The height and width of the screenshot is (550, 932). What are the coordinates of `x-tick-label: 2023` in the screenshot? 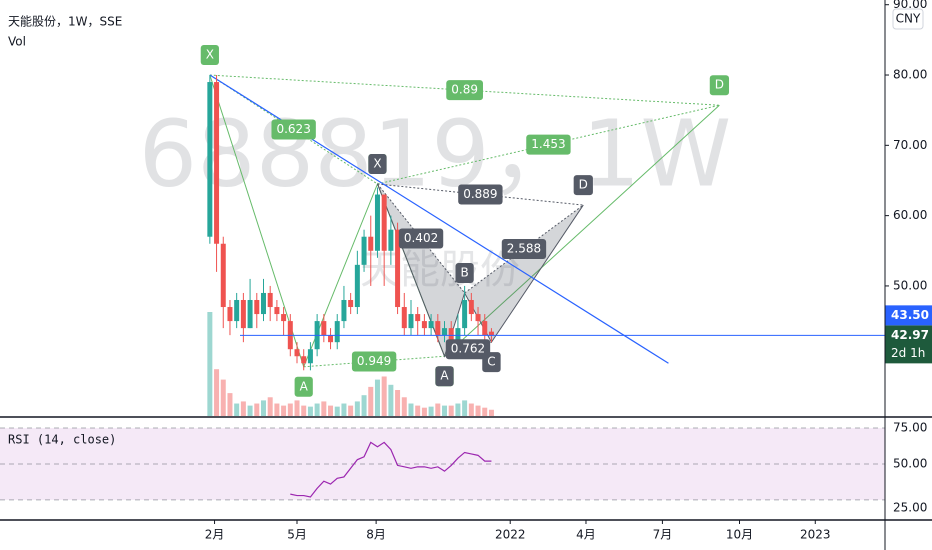 It's located at (815, 535).